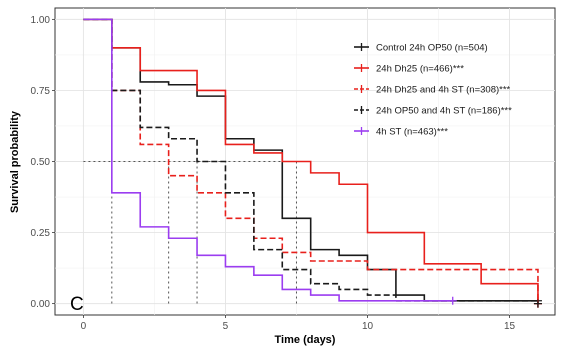 The height and width of the screenshot is (354, 563). Describe the element at coordinates (444, 111) in the screenshot. I see `legend-label-4: 24h OP50 and 4h ST (n=186)***` at that location.